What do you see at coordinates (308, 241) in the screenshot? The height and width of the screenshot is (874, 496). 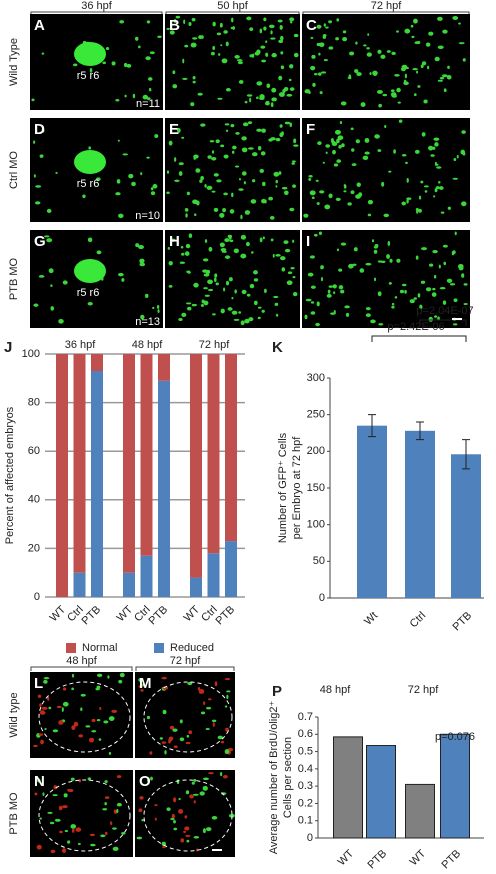 I see `panel-letter: I` at bounding box center [308, 241].